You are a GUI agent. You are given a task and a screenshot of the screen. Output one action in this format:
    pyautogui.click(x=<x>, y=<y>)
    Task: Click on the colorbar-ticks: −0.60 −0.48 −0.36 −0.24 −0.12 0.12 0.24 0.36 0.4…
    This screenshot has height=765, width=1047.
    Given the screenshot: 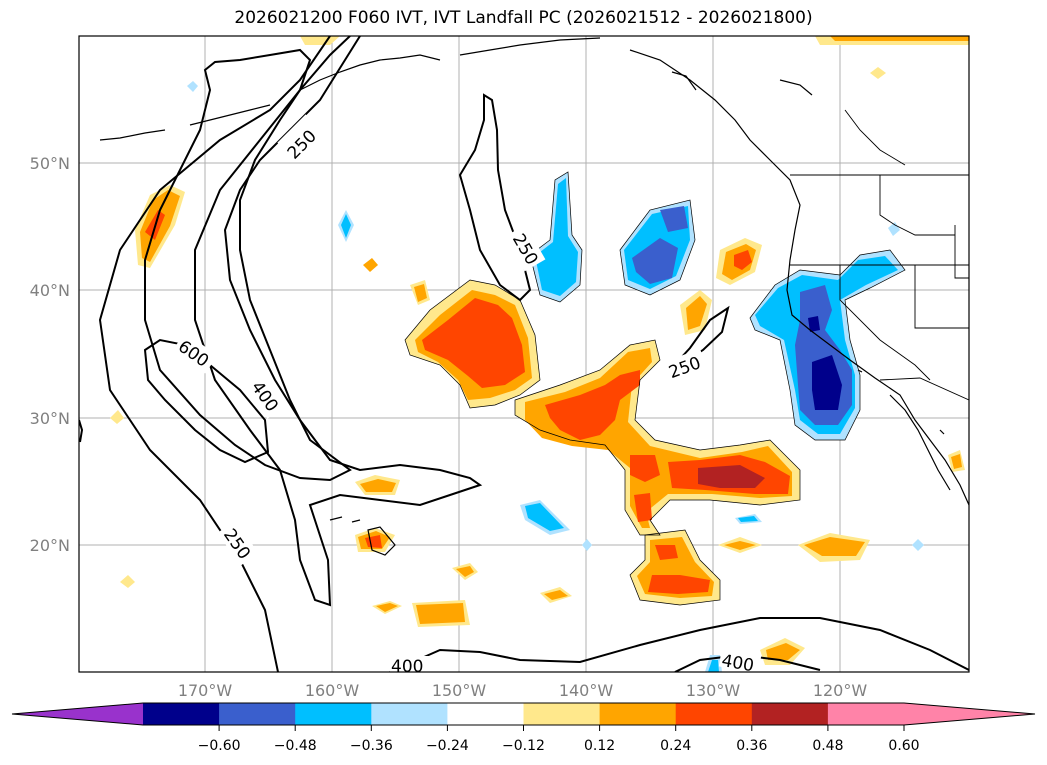 What is the action you would take?
    pyautogui.click(x=559, y=739)
    